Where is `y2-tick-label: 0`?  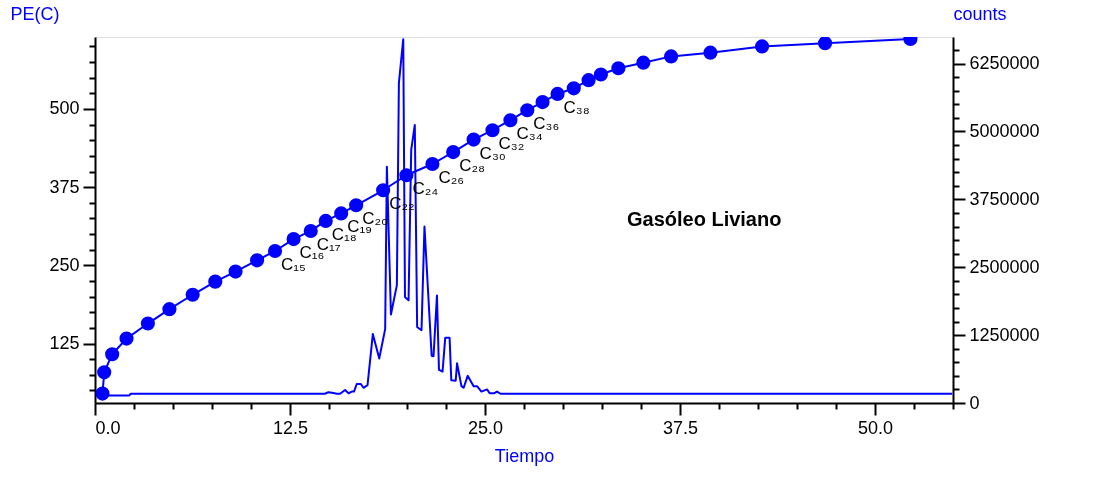 y2-tick-label: 0 is located at coordinates (974, 402).